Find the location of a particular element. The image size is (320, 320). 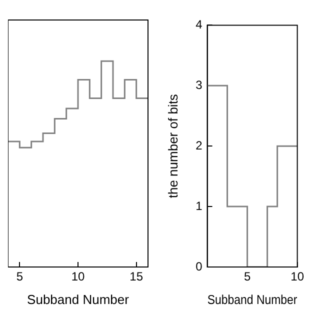

y-axis-title: the number of bits is located at coordinates (172, 146).